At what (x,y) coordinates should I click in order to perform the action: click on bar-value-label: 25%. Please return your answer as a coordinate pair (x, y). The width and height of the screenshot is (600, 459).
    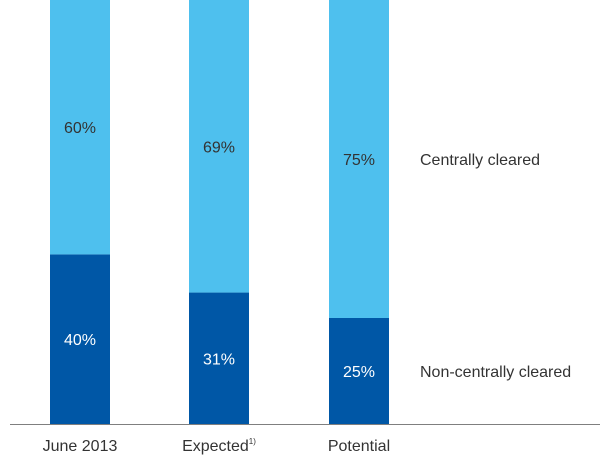
    Looking at the image, I should click on (359, 372).